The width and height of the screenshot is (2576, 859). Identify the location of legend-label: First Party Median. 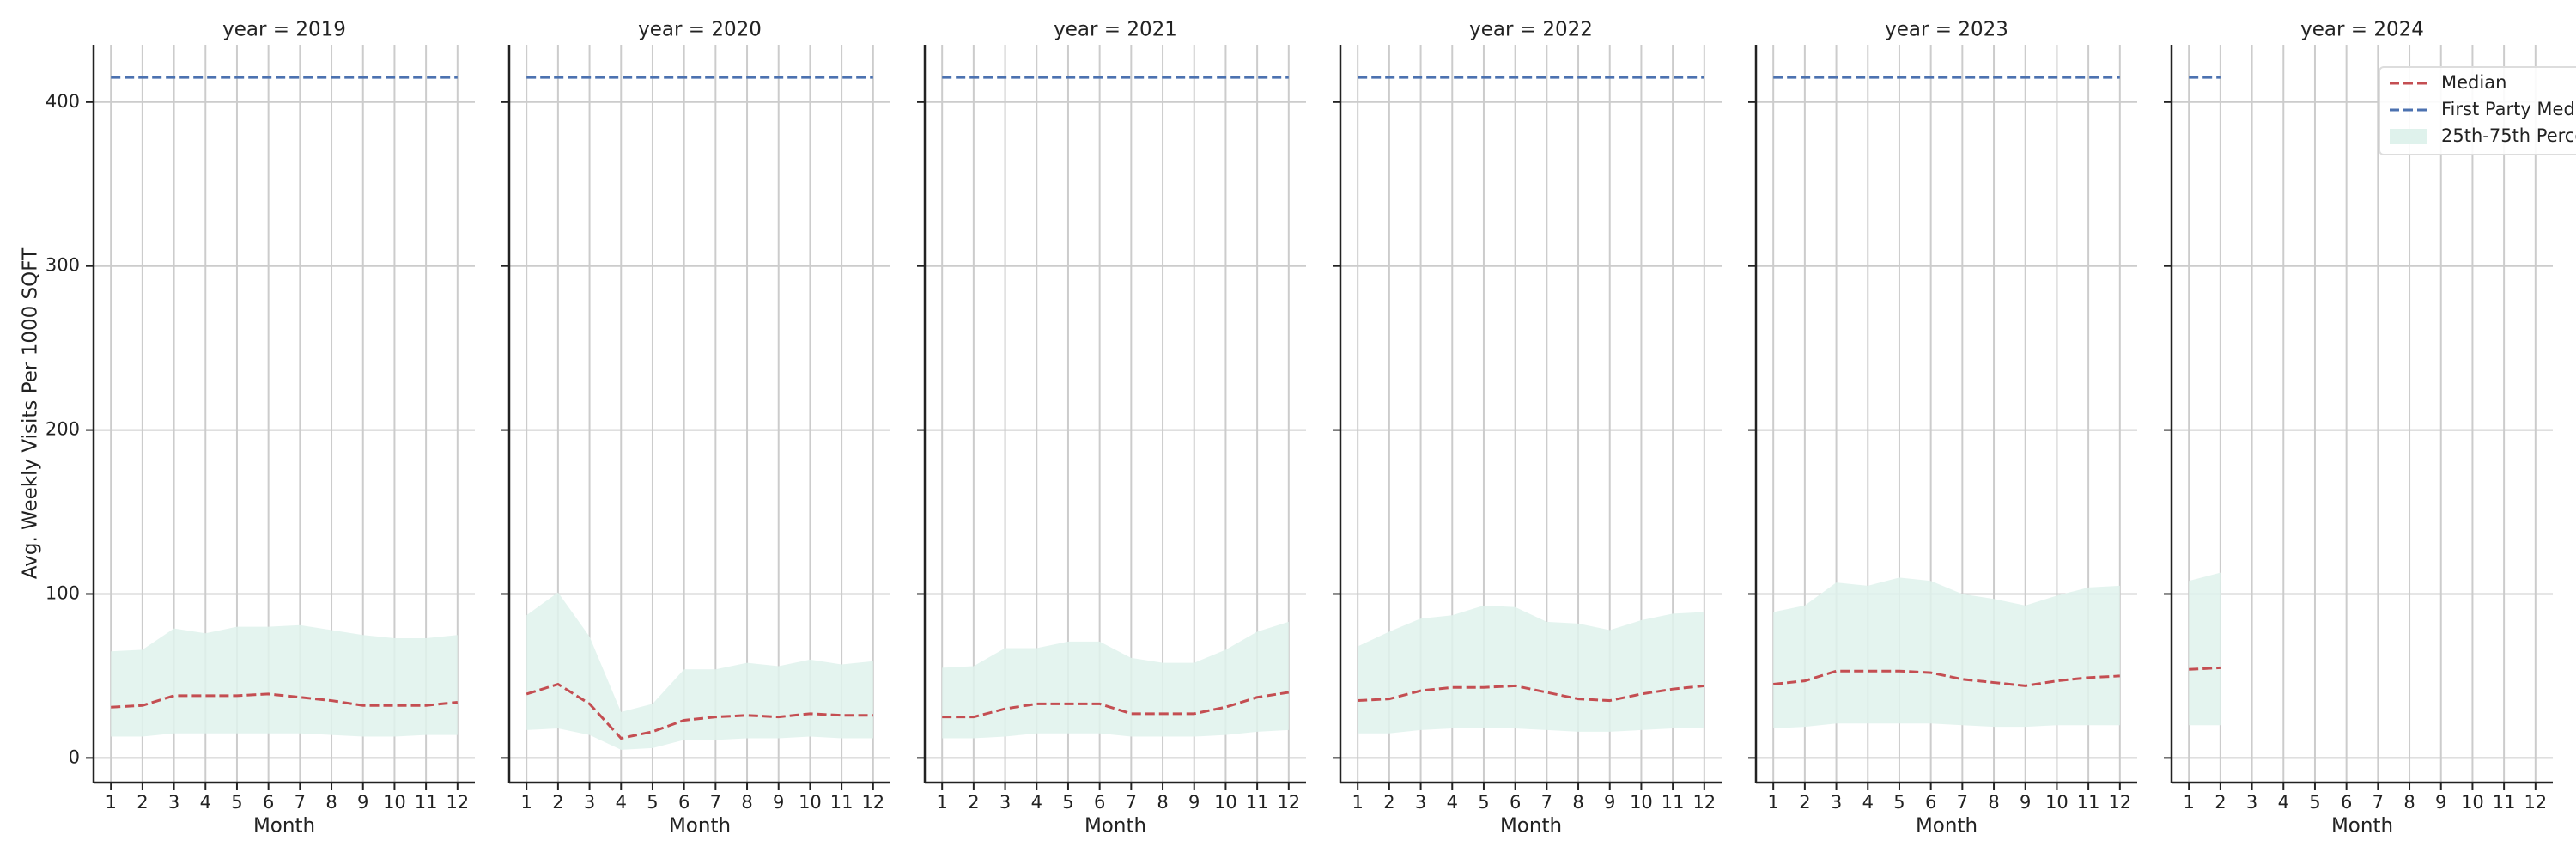
(2508, 109).